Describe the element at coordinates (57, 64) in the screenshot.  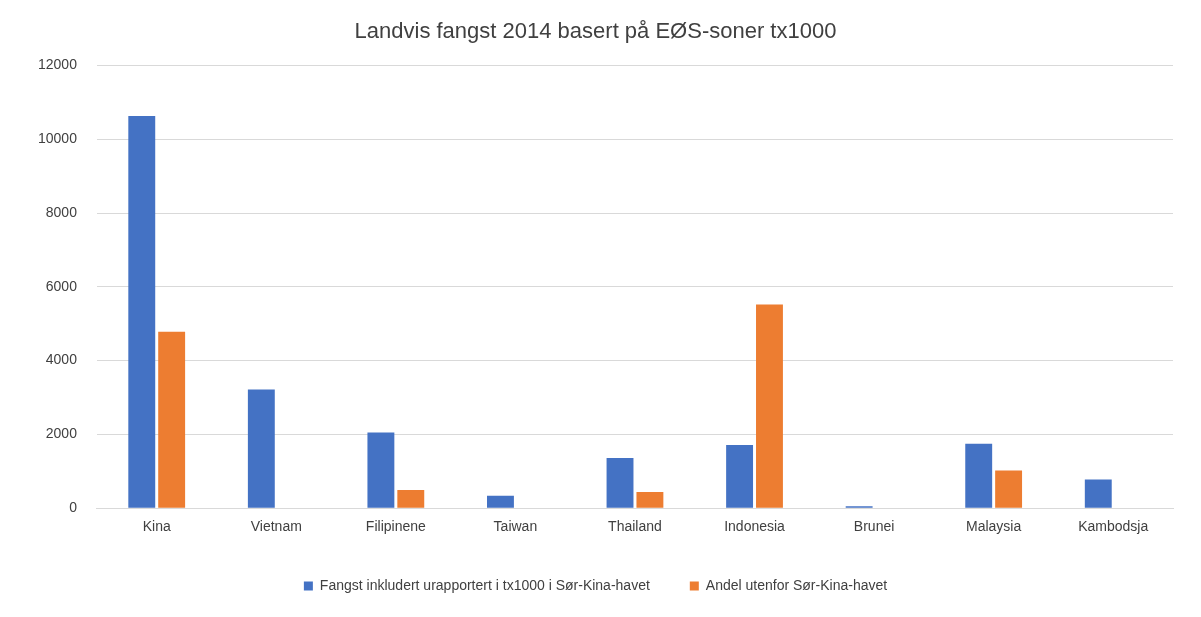
I see `y-tick-label: 12000` at that location.